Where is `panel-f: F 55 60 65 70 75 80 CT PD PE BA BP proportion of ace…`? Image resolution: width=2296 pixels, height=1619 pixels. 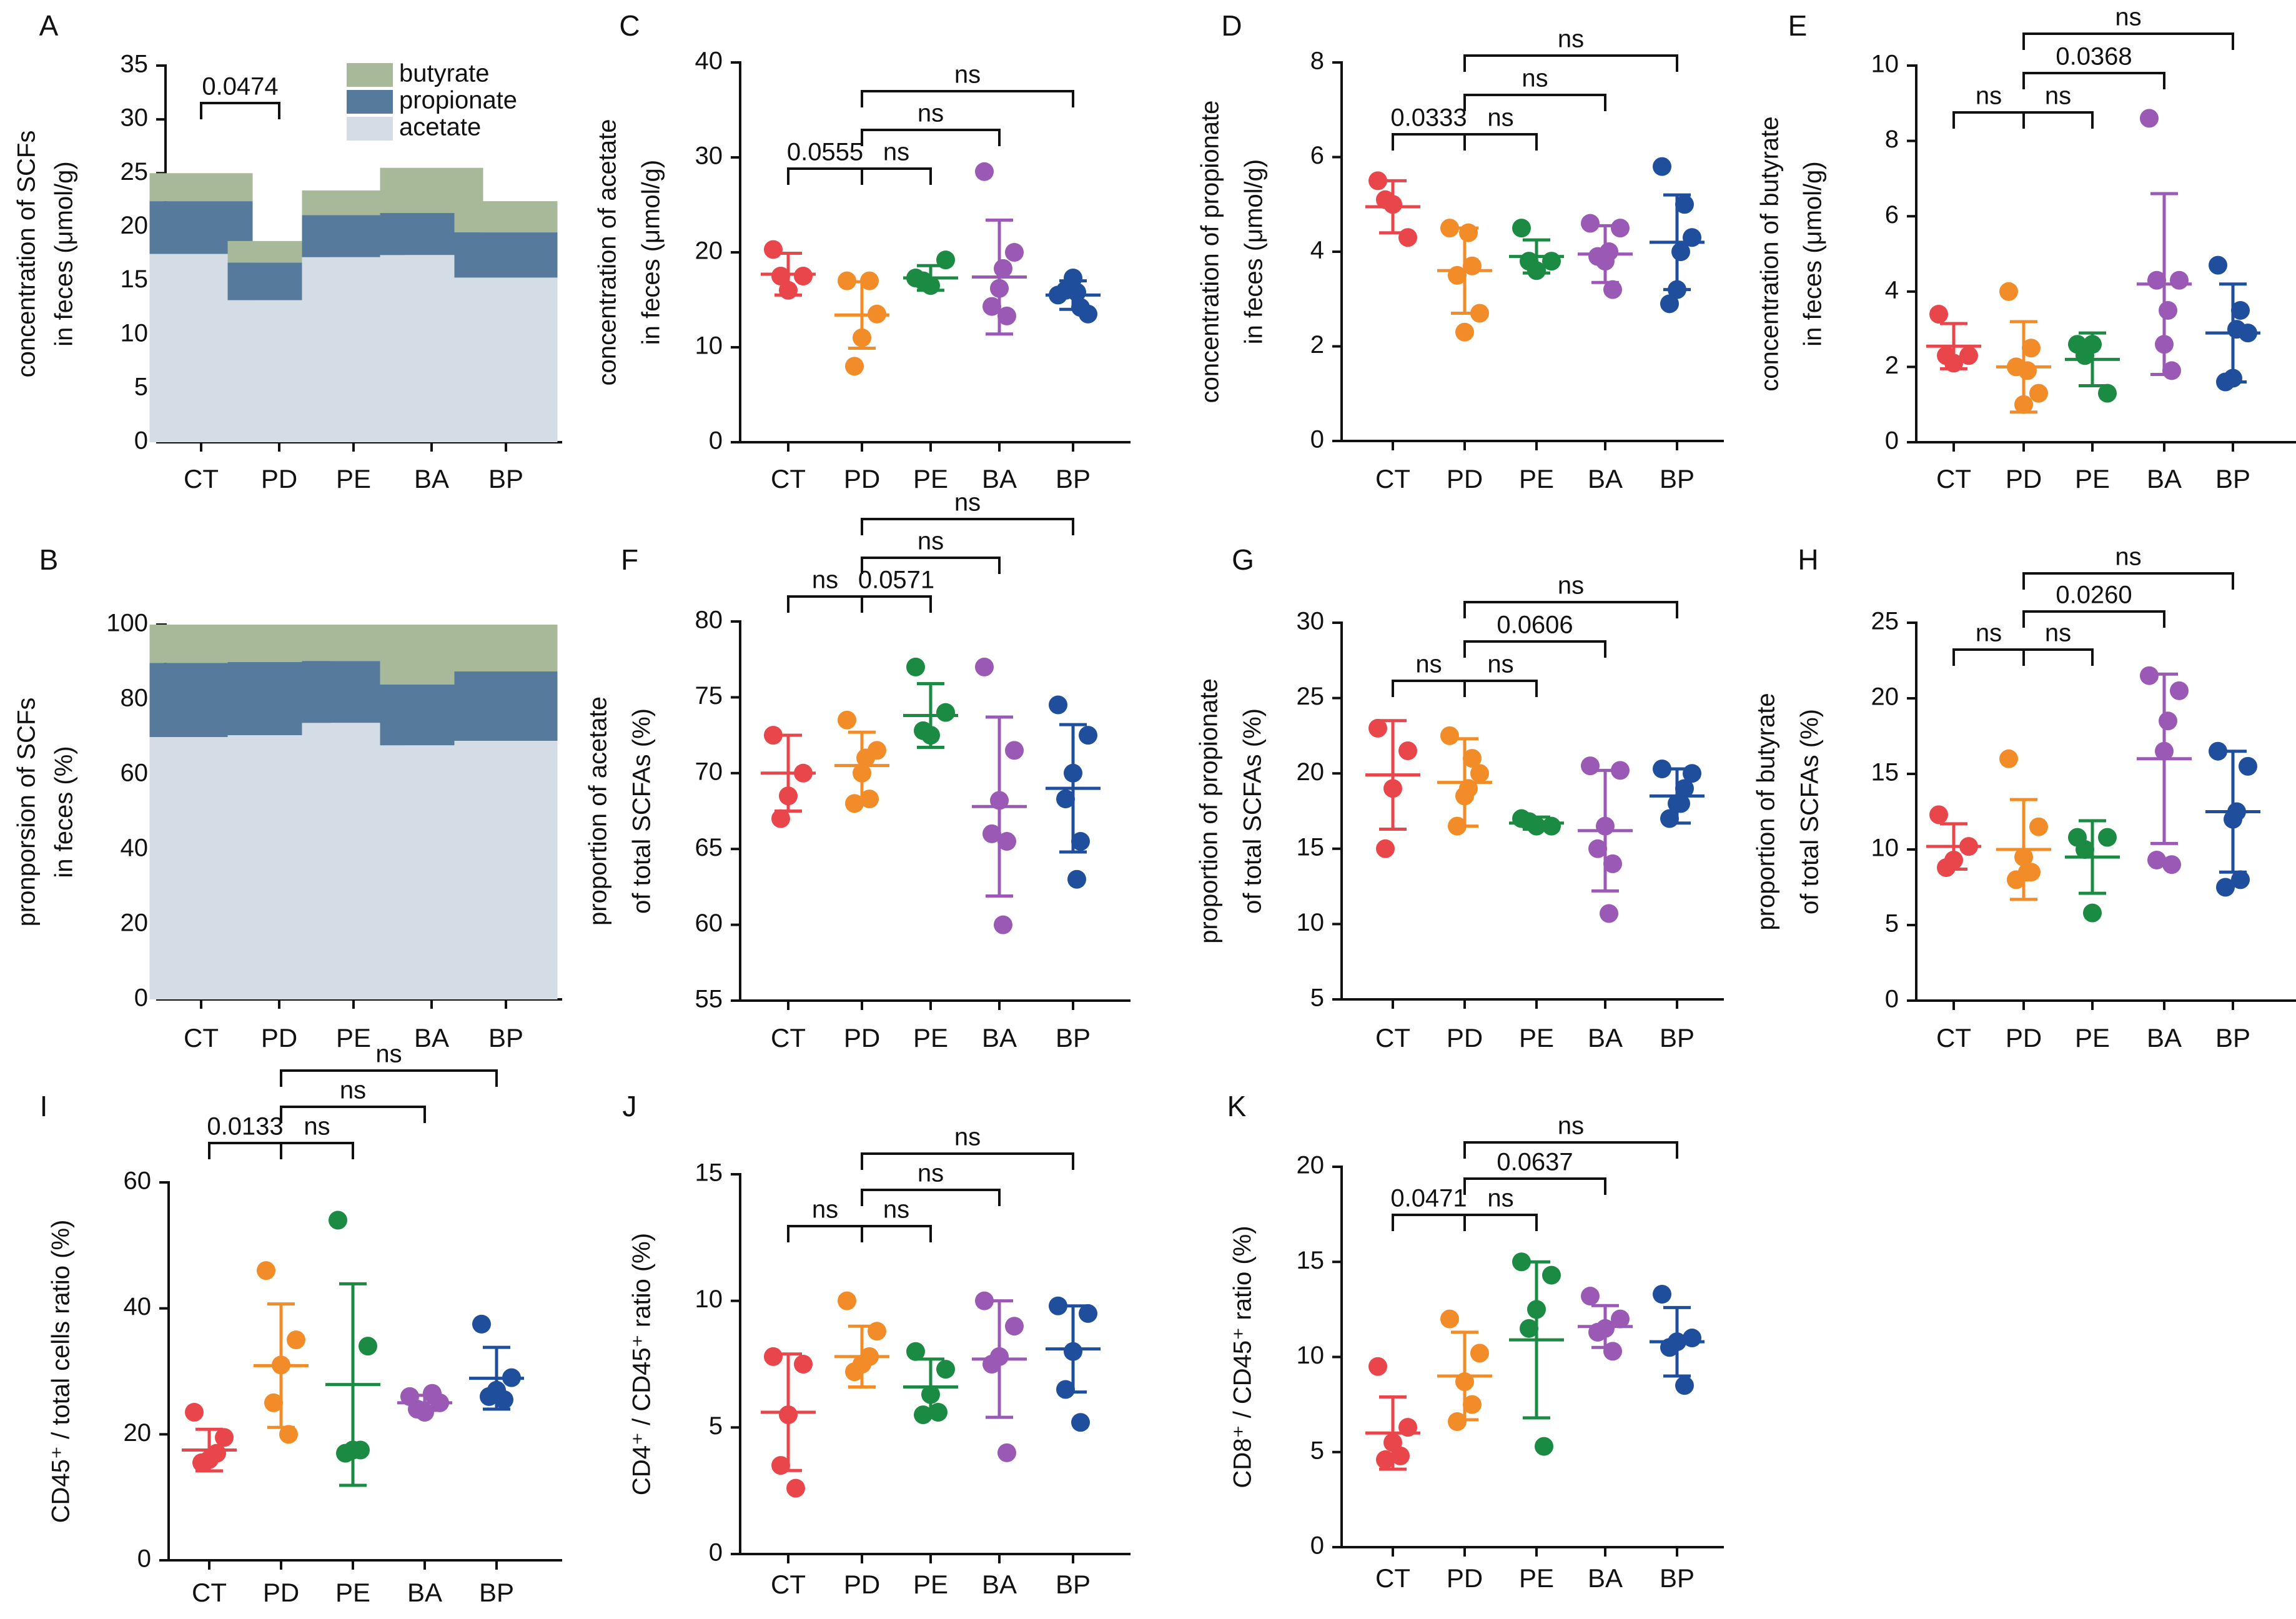 panel-f: F 55 60 65 70 75 80 CT PD PE BA BP proportion of ace… is located at coordinates (858, 770).